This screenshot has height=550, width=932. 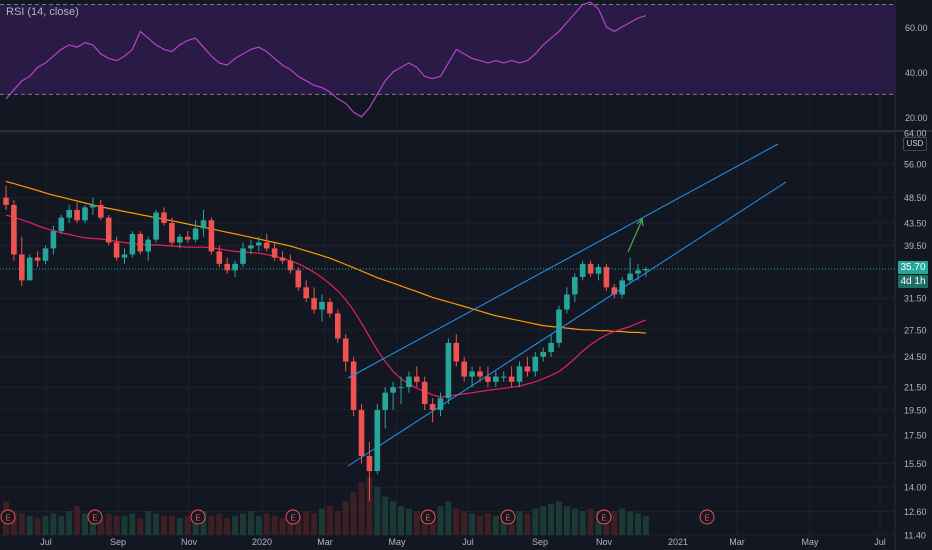 What do you see at coordinates (915, 410) in the screenshot?
I see `price-tick-label: 19.50` at bounding box center [915, 410].